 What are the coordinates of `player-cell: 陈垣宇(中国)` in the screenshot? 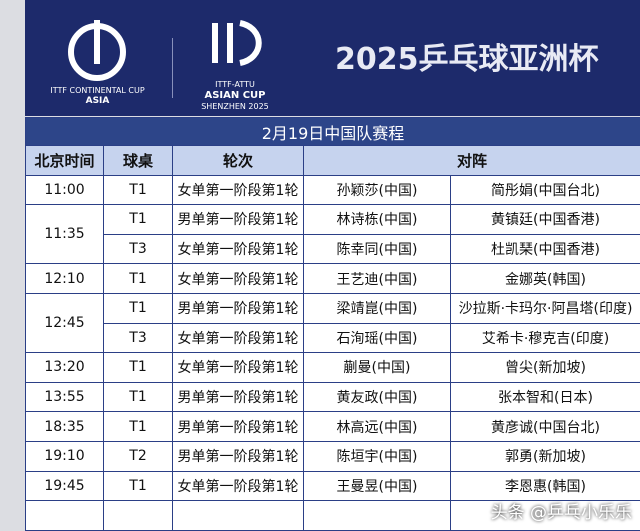 It's located at (377, 456).